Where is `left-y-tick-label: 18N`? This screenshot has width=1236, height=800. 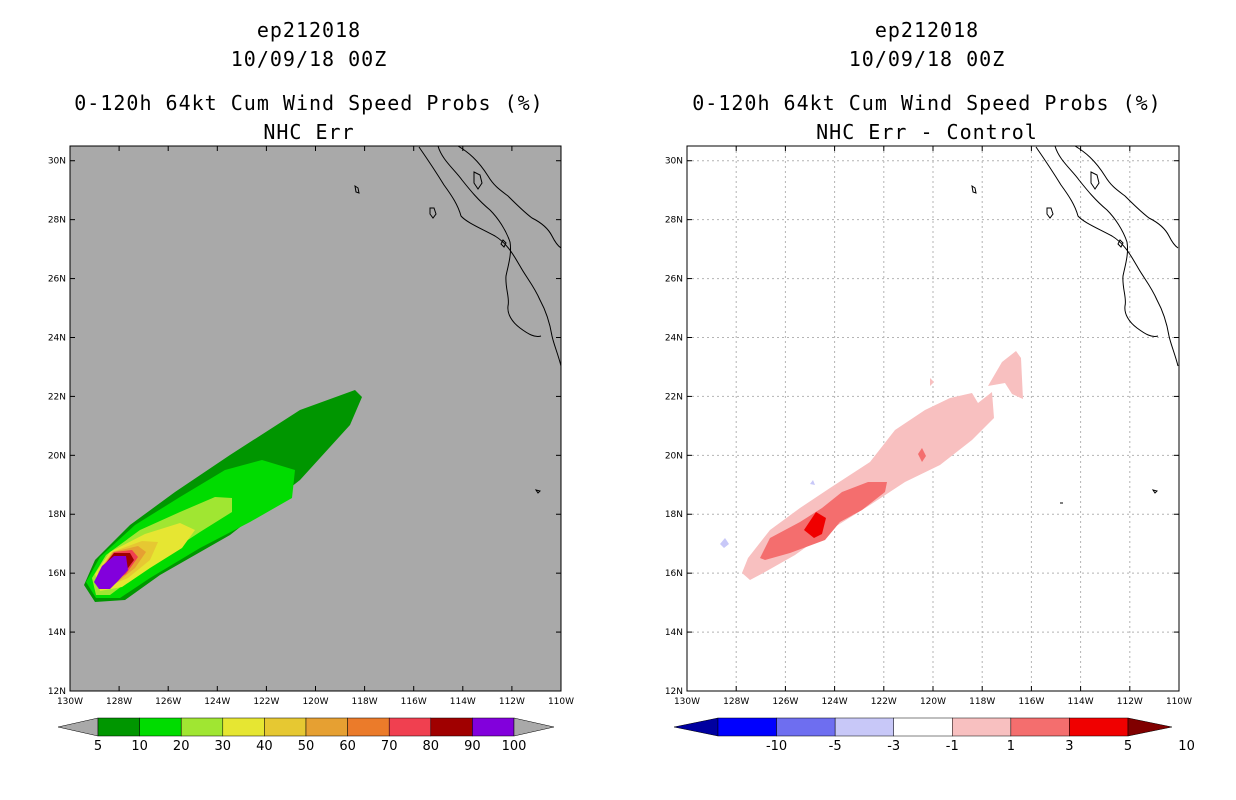 left-y-tick-label: 18N is located at coordinates (57, 515).